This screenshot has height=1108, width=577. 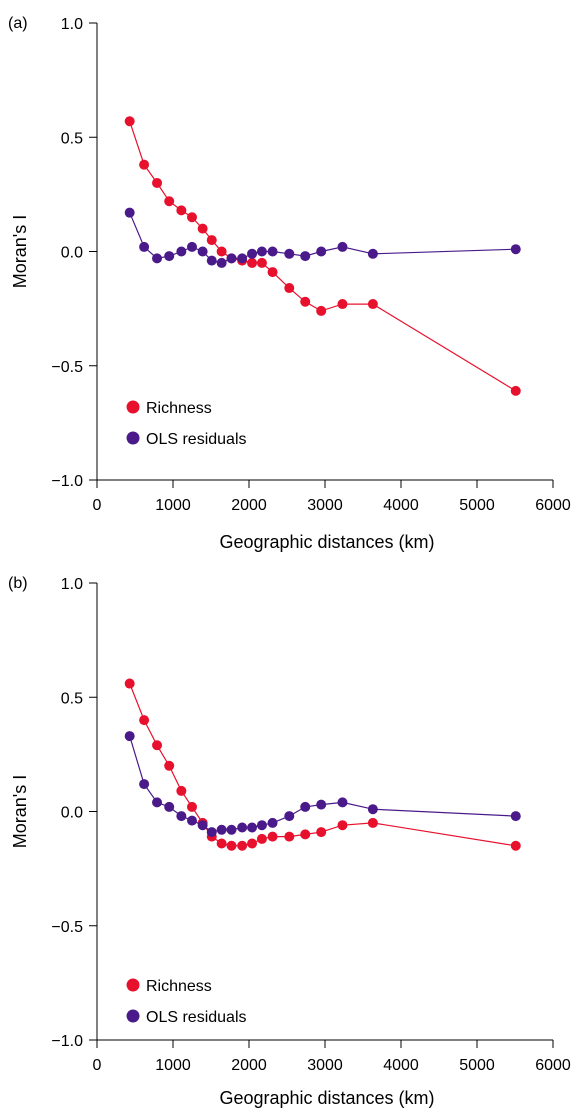 What do you see at coordinates (72, 24) in the screenshot?
I see `y-tick-label: 1.0` at bounding box center [72, 24].